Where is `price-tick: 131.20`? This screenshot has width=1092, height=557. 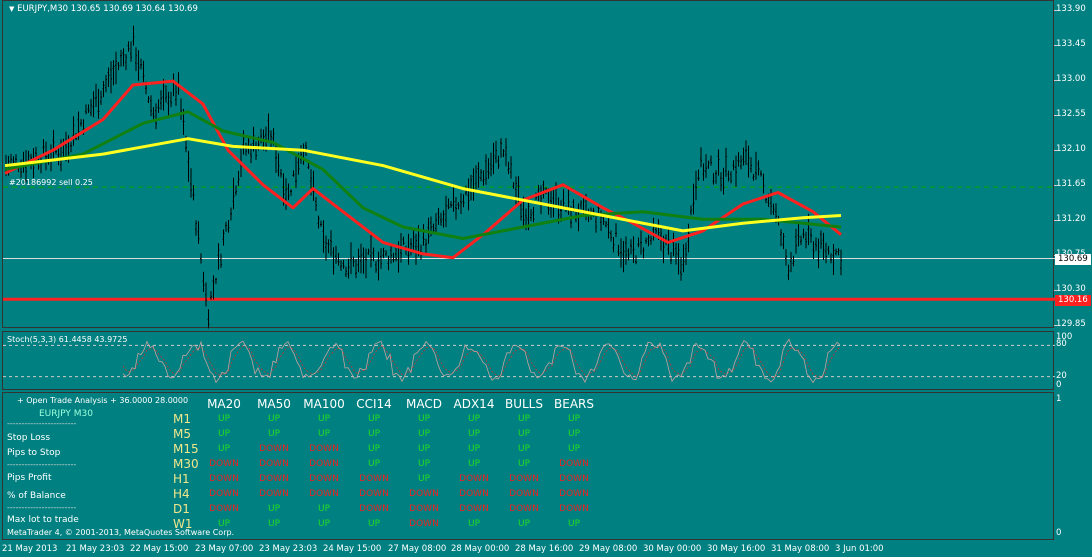
price-tick: 131.20 is located at coordinates (1071, 219).